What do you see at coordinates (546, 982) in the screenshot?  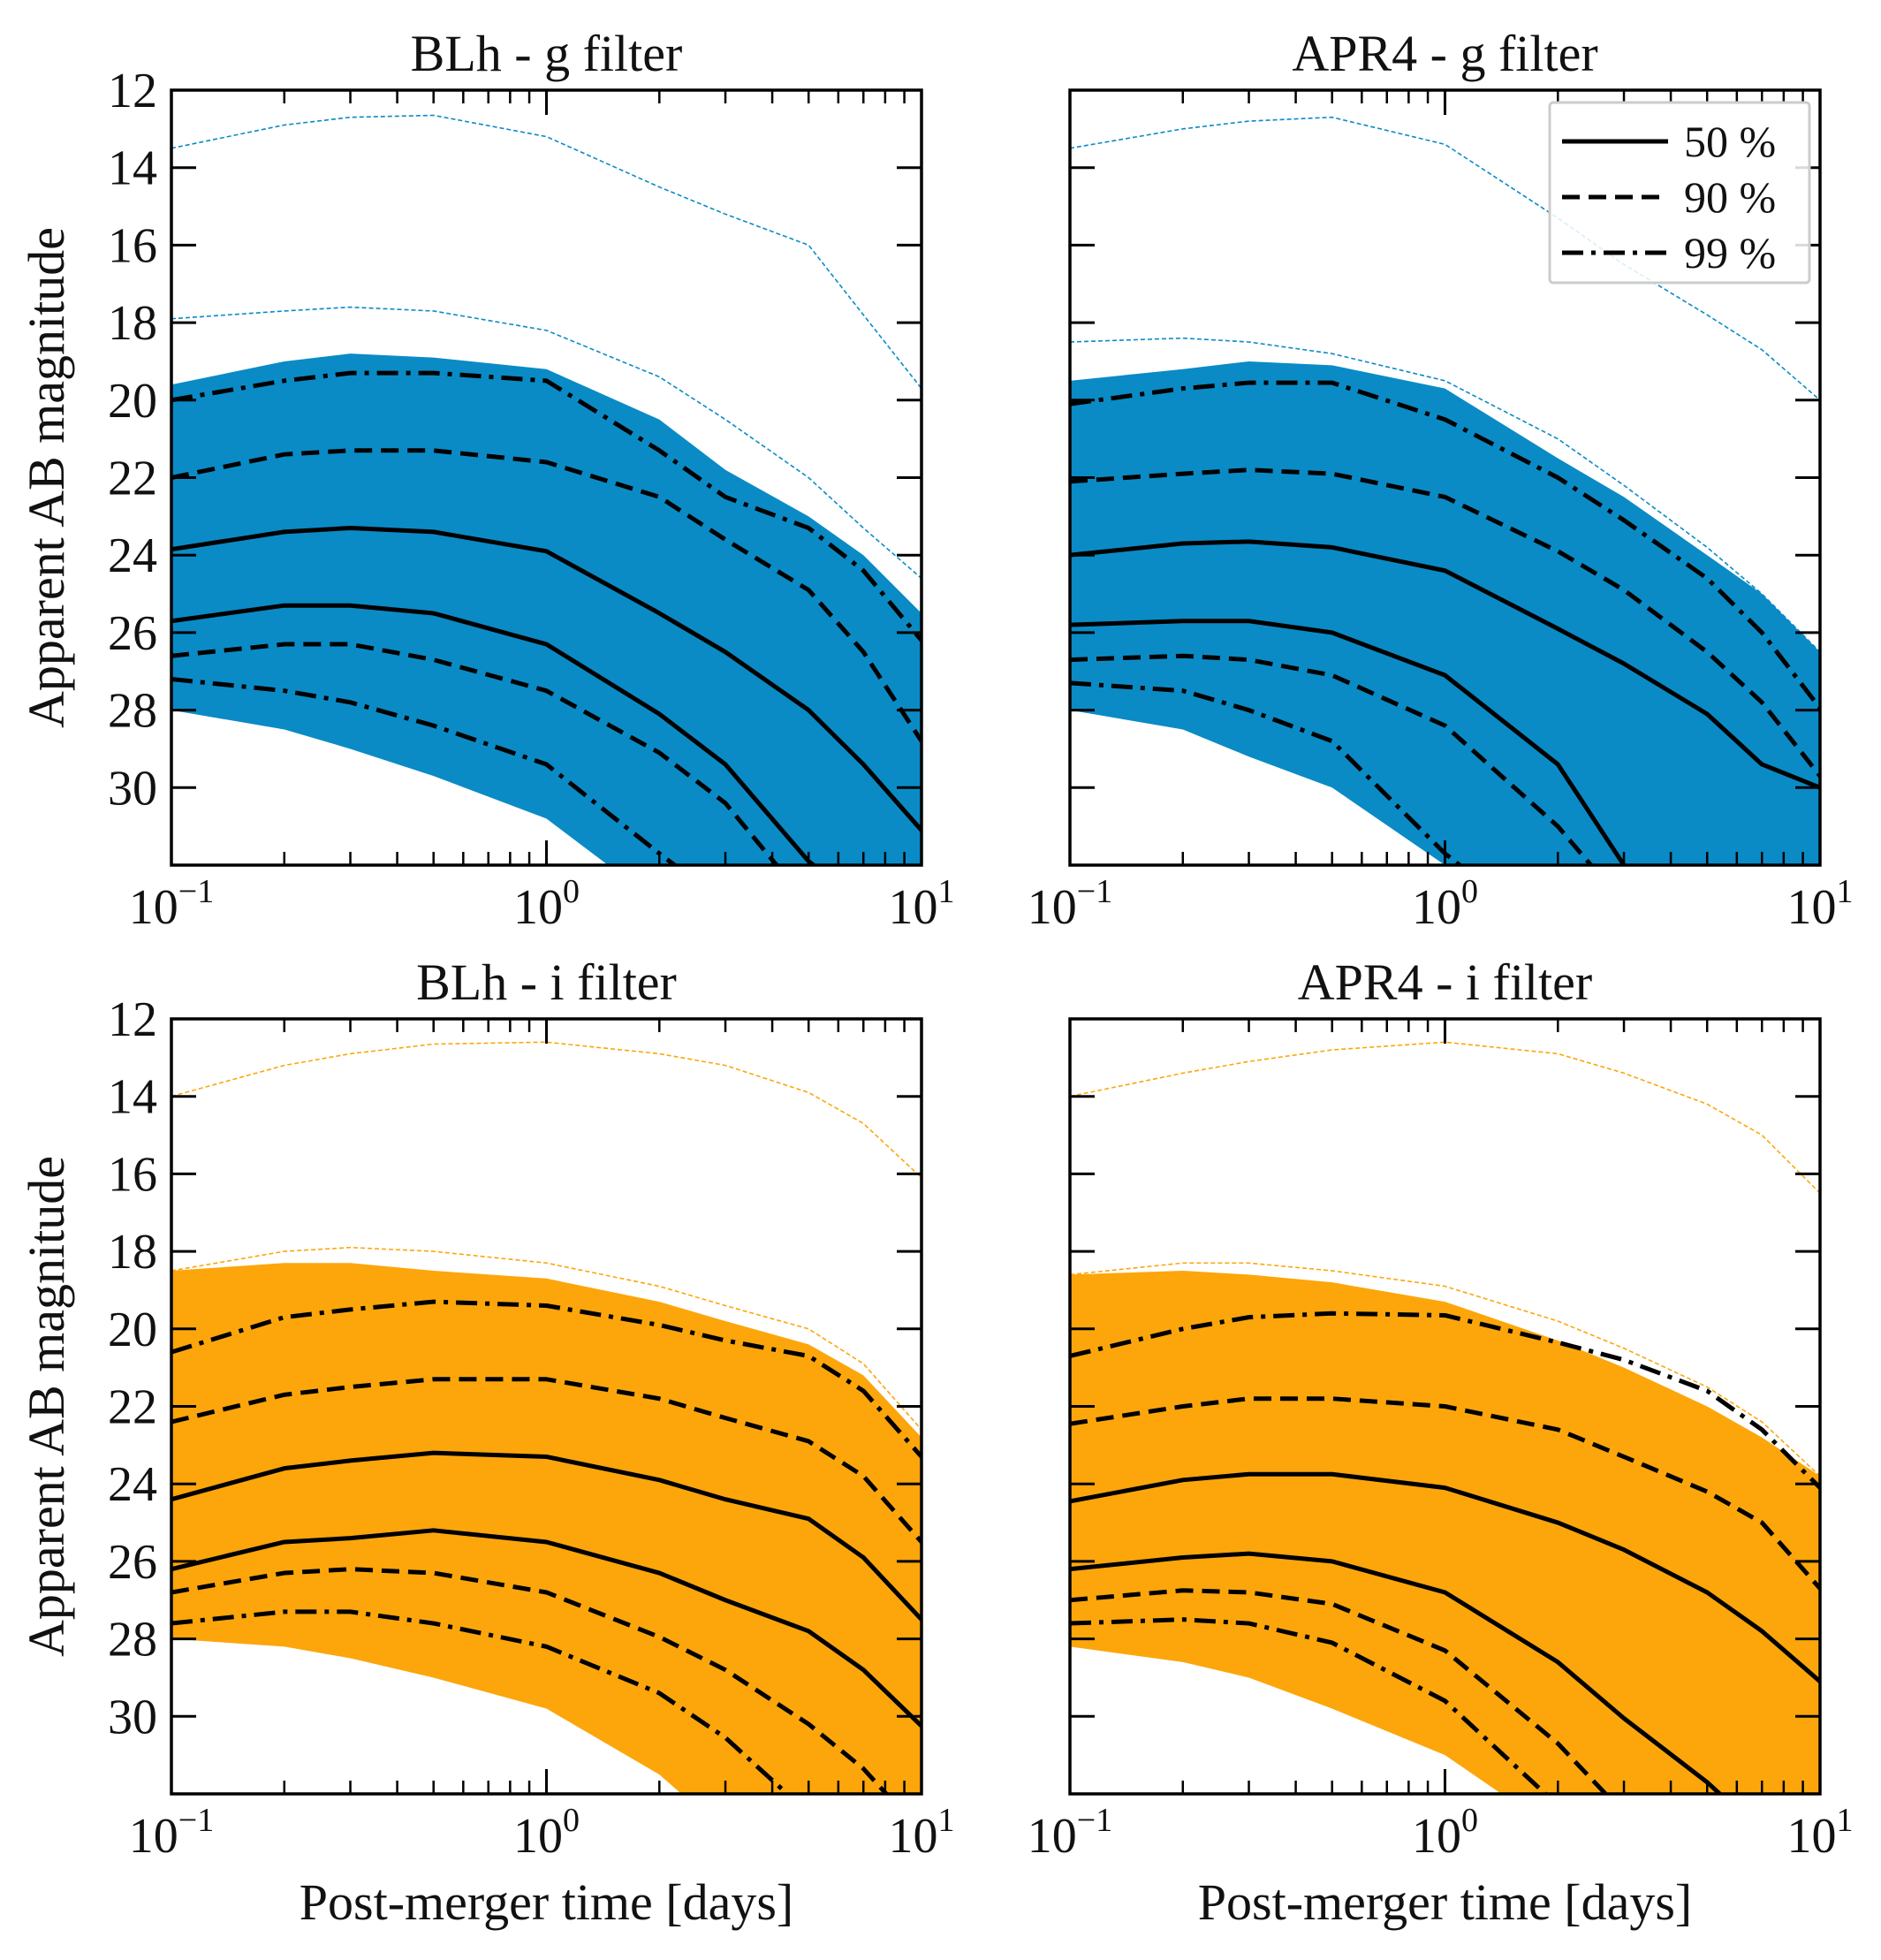 I see `panel-title: BLh - i filter` at bounding box center [546, 982].